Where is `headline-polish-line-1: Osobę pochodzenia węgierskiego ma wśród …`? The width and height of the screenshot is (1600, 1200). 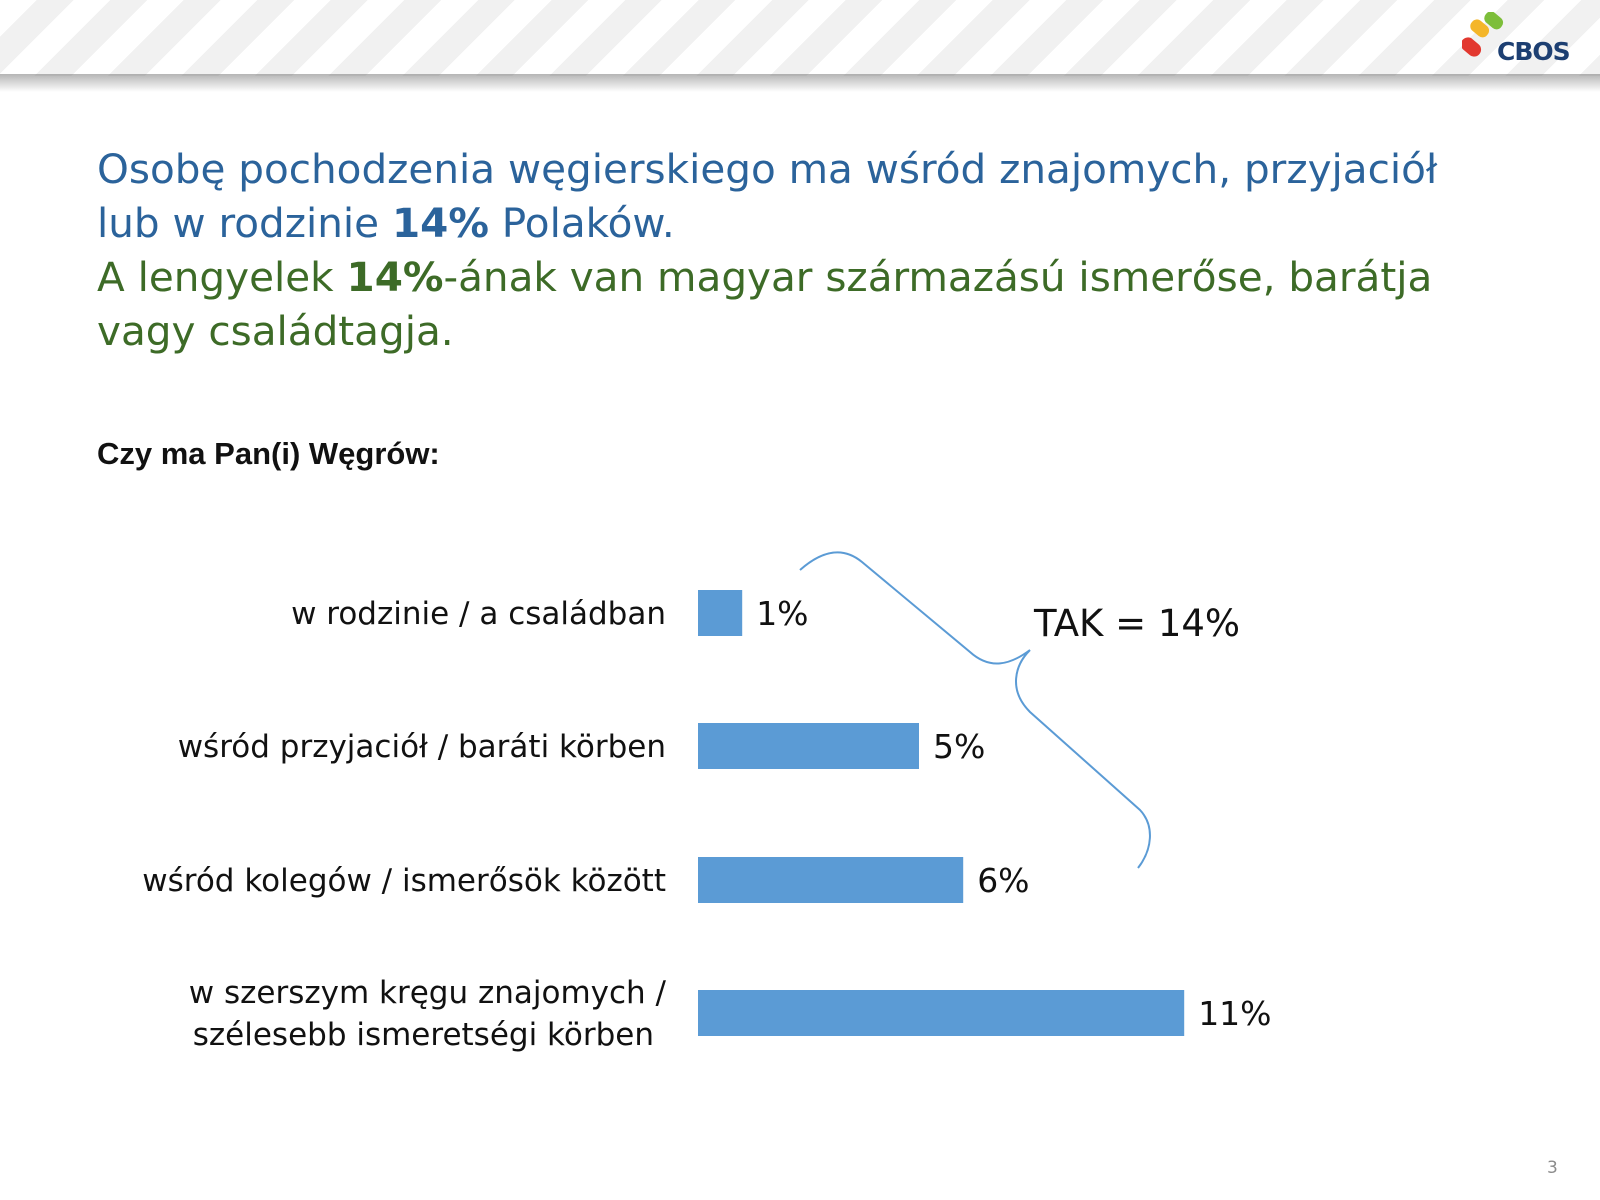
headline-polish-line-1: Osobę pochodzenia węgierskiego ma wśród … is located at coordinates (767, 169).